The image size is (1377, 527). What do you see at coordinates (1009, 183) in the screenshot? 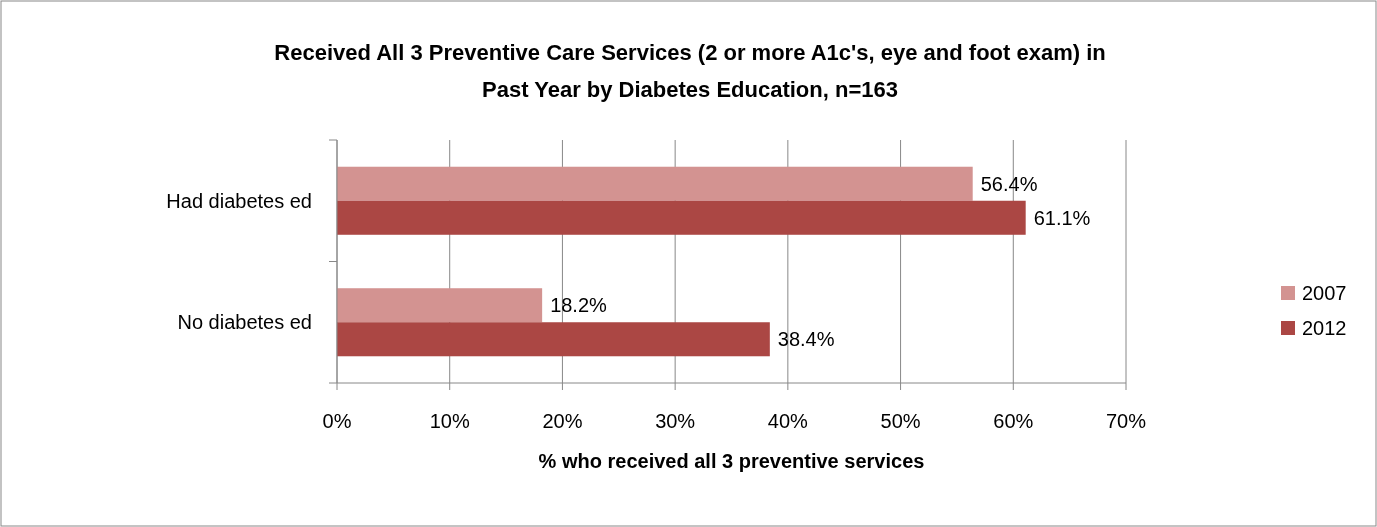
I see `data-label: 56.4%` at bounding box center [1009, 183].